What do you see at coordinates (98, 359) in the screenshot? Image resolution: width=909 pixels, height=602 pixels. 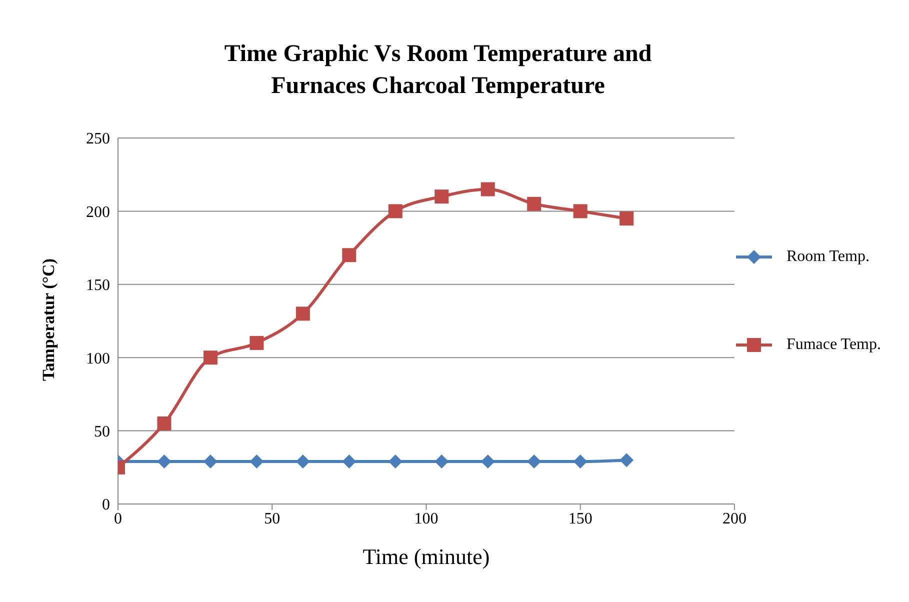 I see `y-tick-label: 100` at bounding box center [98, 359].